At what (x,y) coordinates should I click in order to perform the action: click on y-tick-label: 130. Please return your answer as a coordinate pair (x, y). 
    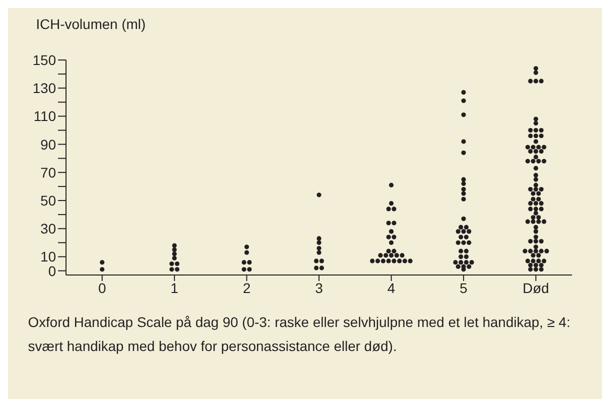
    Looking at the image, I should click on (44, 88).